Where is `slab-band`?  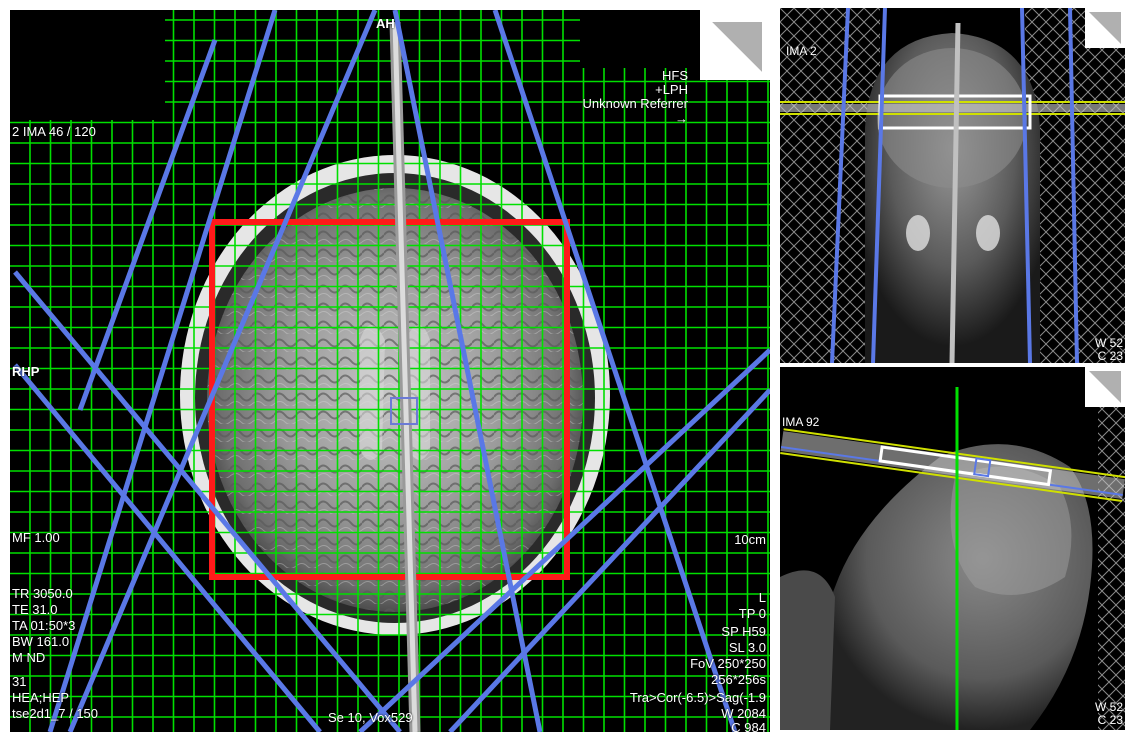
slab-band is located at coordinates (952, 108).